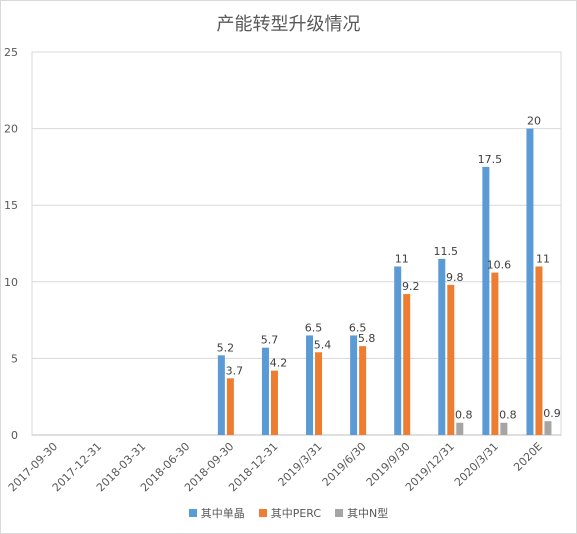  I want to click on data-label: 10.6, so click(499, 265).